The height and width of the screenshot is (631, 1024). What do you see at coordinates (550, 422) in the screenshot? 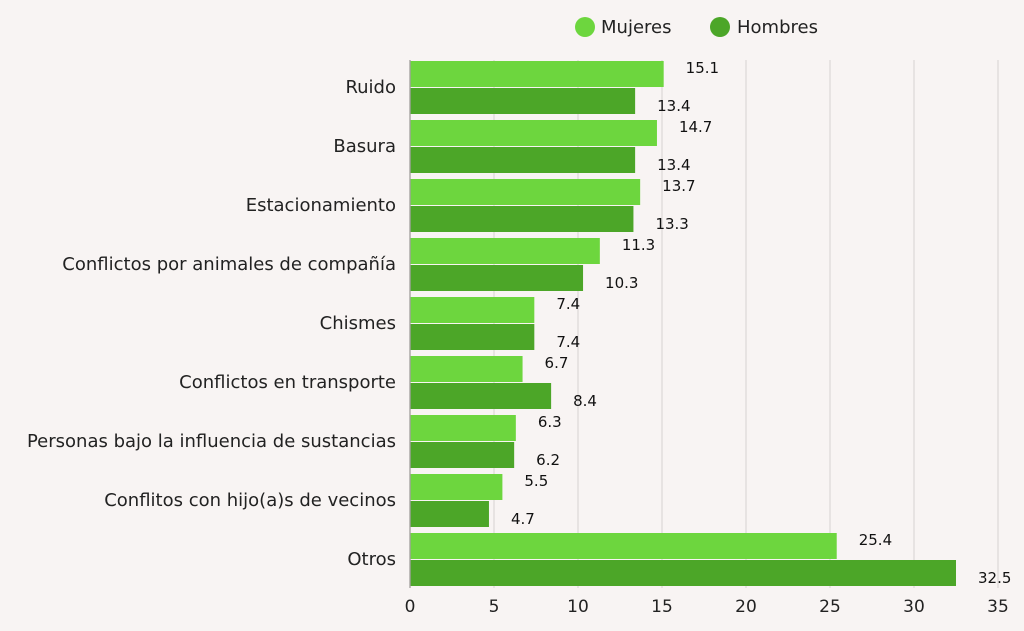
I see `value-label-mujeres: 6.3` at bounding box center [550, 422].